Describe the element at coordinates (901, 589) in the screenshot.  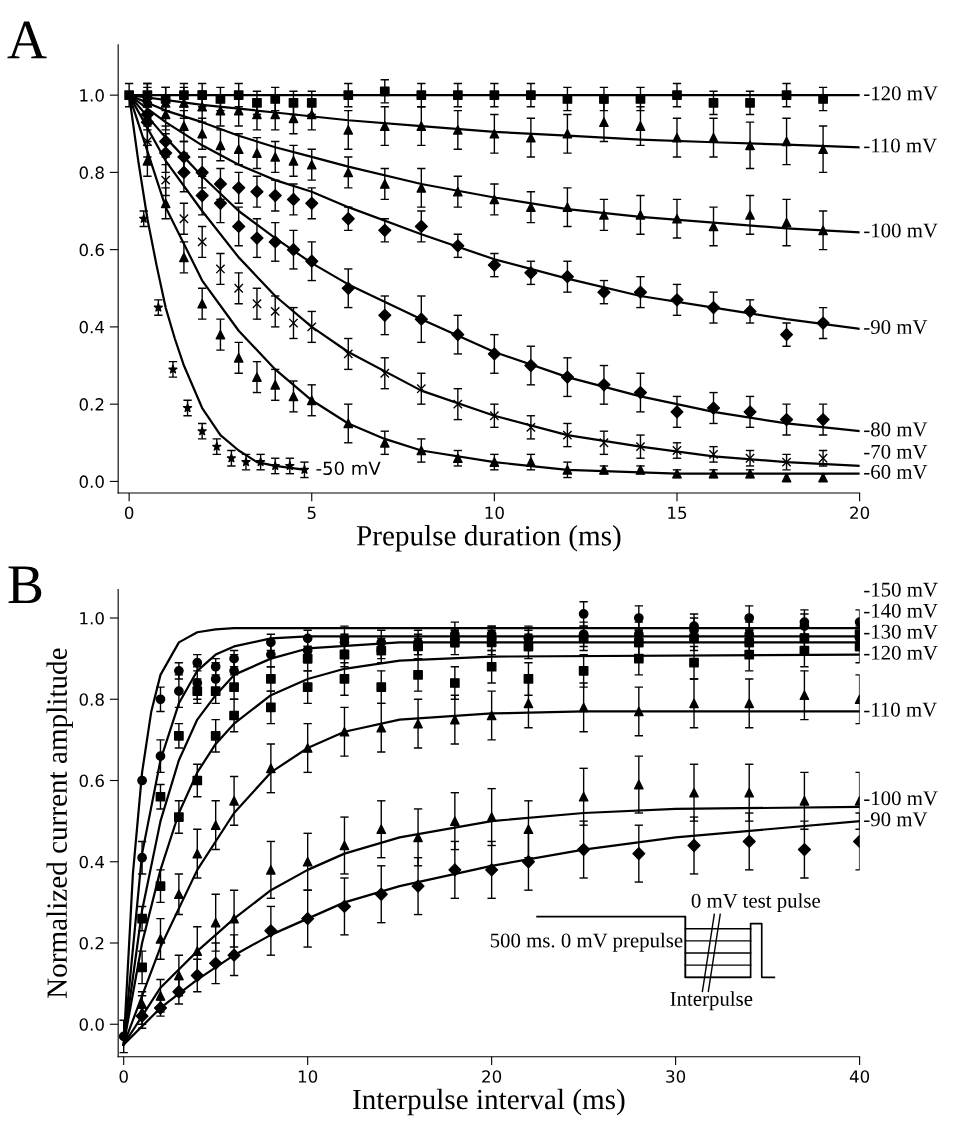
I see `series-label: -150 mV` at that location.